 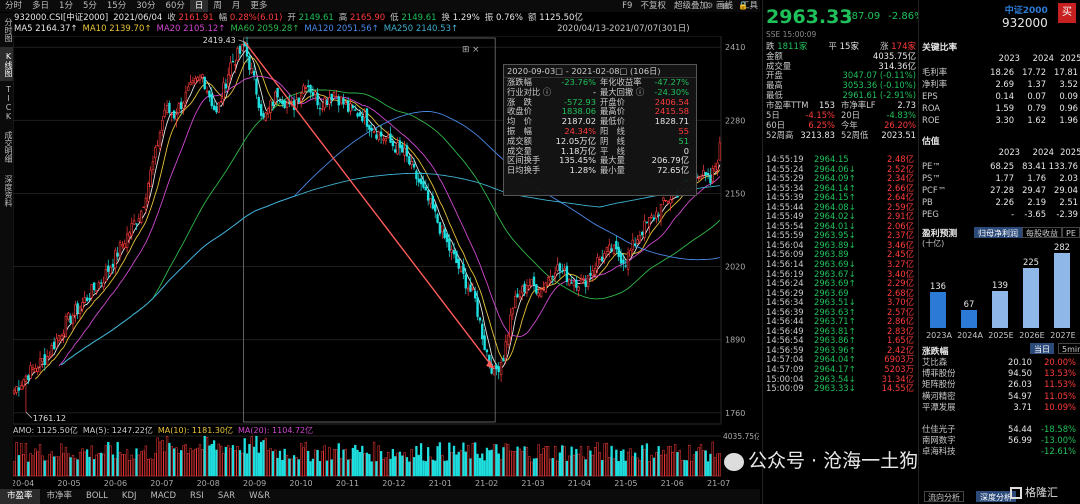 What do you see at coordinates (116, 6) in the screenshot?
I see `period-tab-4: 15分` at bounding box center [116, 6].